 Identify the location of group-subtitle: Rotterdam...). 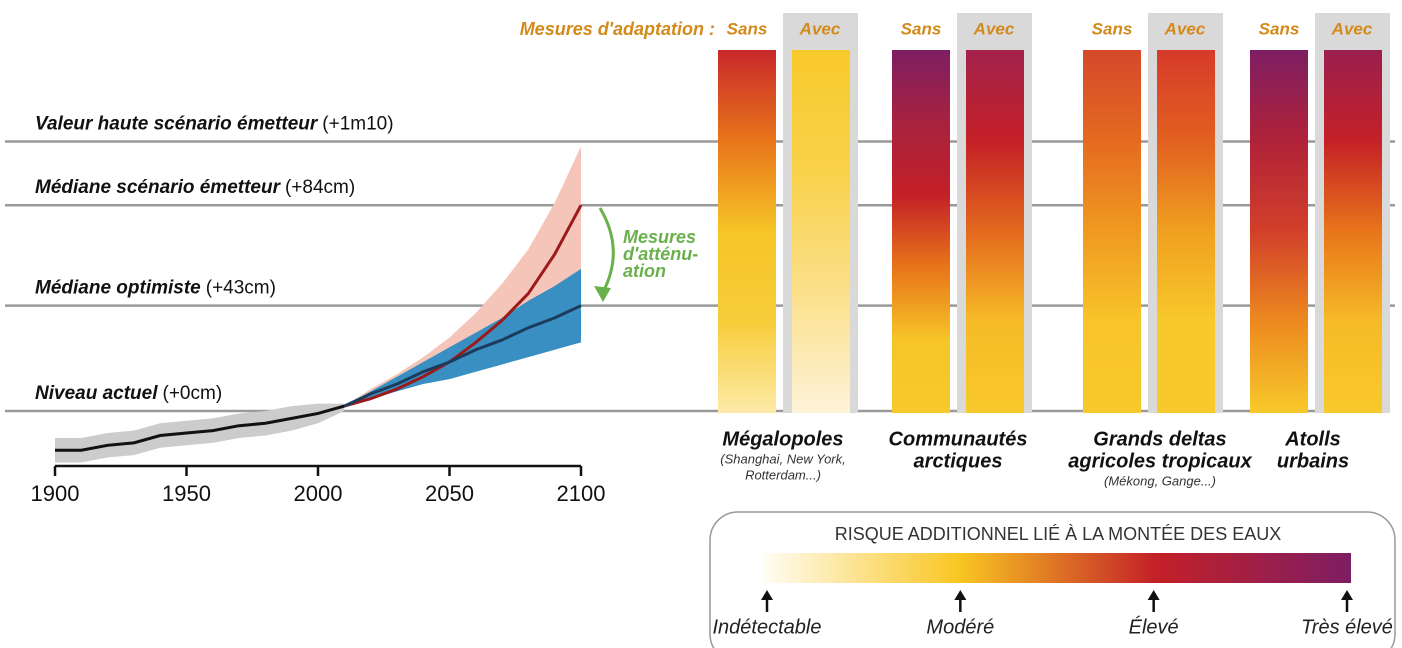
(783, 474).